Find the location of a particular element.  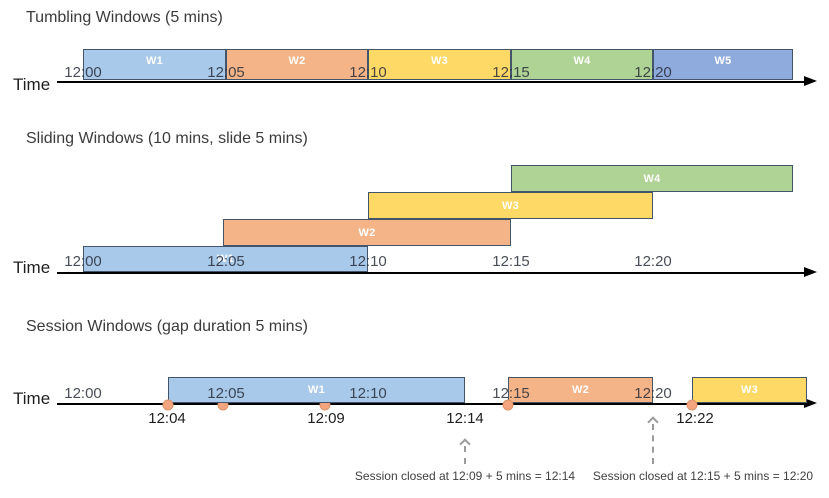

sliding-window-label-w2: W2 is located at coordinates (367, 232).